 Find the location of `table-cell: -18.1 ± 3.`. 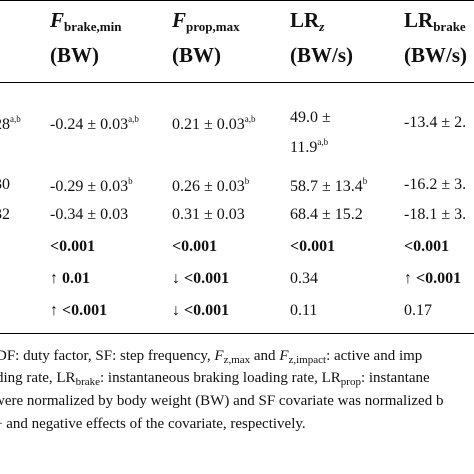

table-cell: -18.1 ± 3. is located at coordinates (435, 214).